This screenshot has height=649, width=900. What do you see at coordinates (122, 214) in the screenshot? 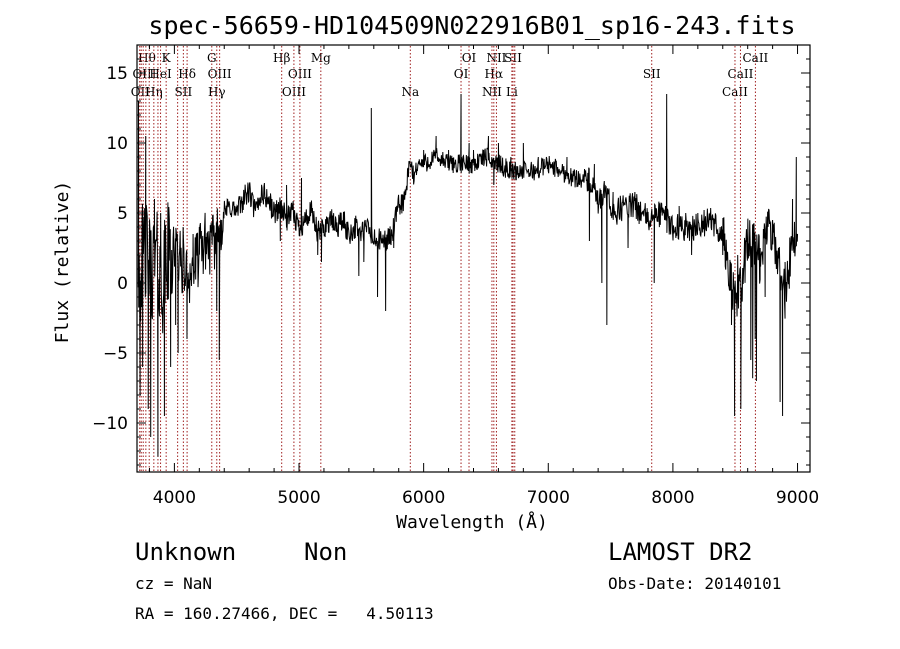
I see `y-tick-label-3: 5` at bounding box center [122, 214].